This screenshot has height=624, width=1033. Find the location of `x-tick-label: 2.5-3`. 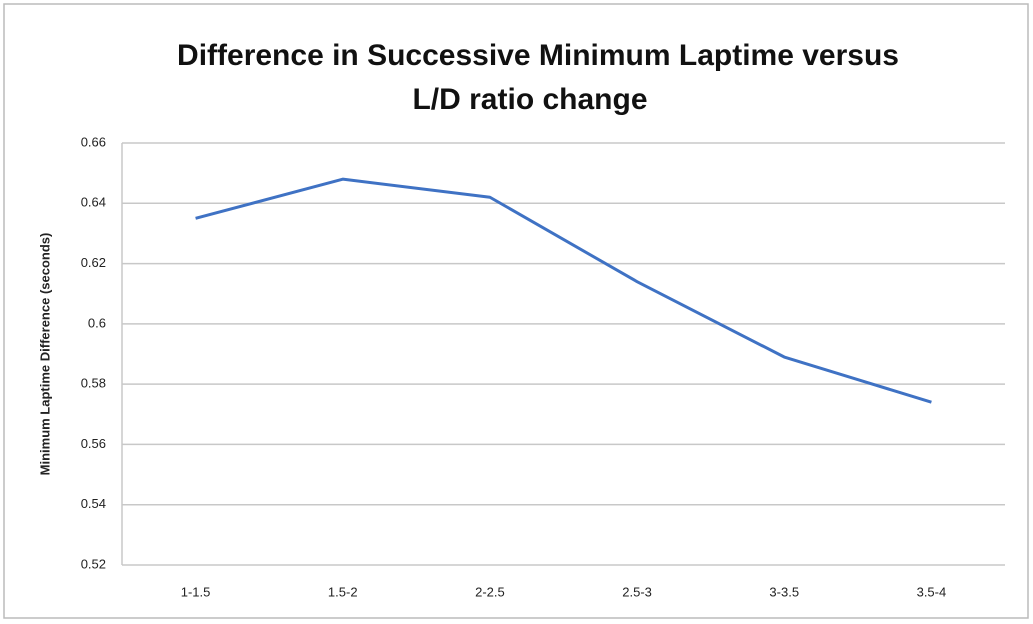

x-tick-label: 2.5-3 is located at coordinates (637, 591).